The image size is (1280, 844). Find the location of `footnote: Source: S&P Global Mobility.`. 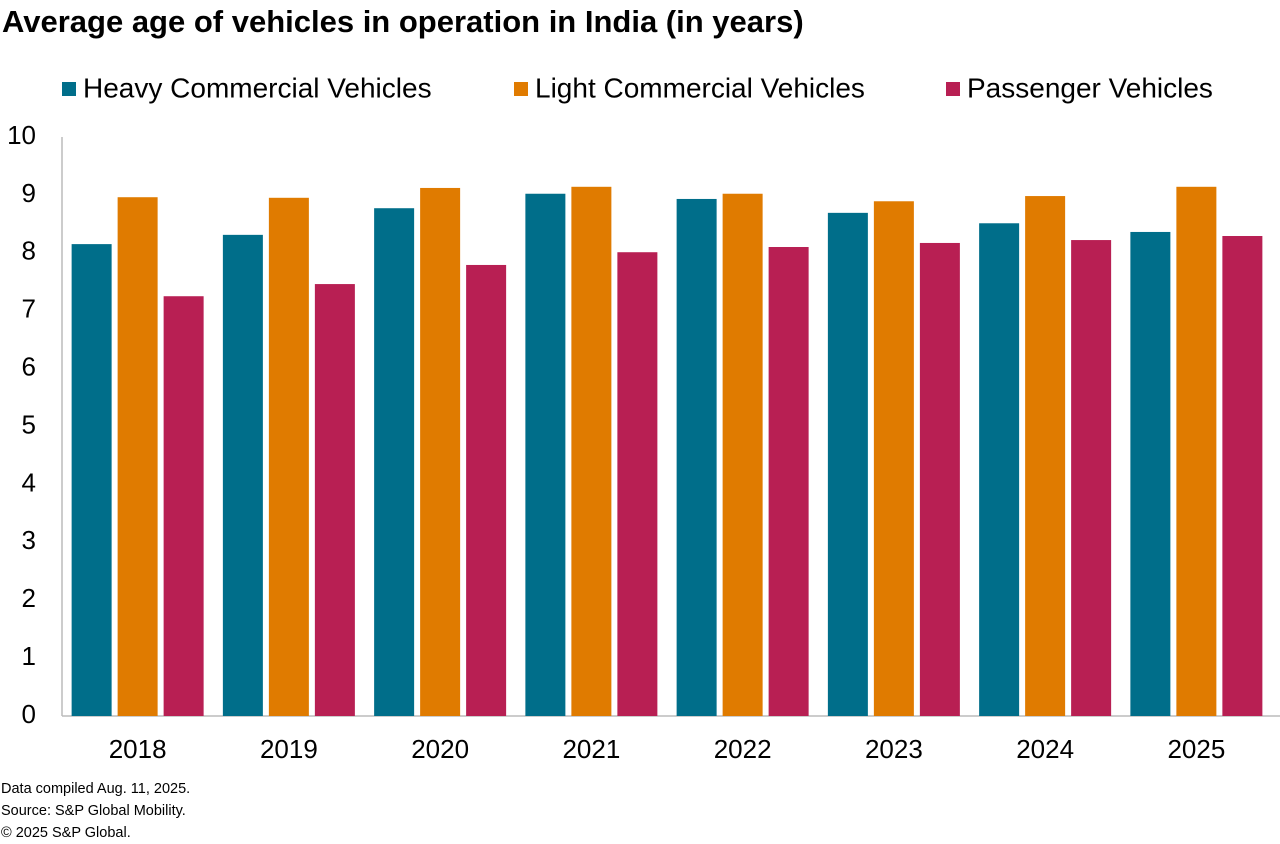

footnote: Source: S&P Global Mobility. is located at coordinates (93, 811).